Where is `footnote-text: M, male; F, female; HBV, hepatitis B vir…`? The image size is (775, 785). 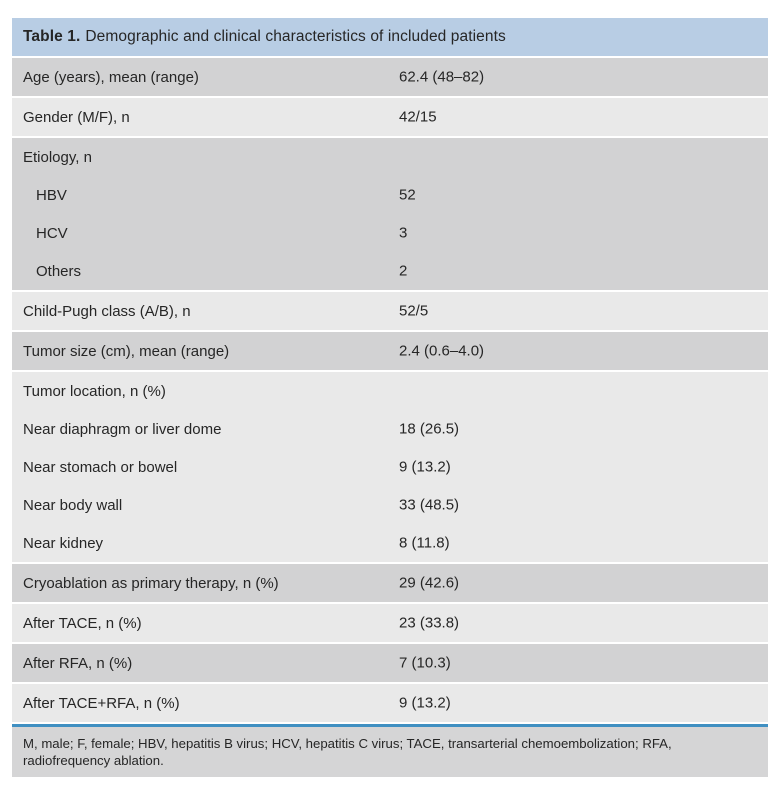 footnote-text: M, male; F, female; HBV, hepatitis B vir… is located at coordinates (347, 752).